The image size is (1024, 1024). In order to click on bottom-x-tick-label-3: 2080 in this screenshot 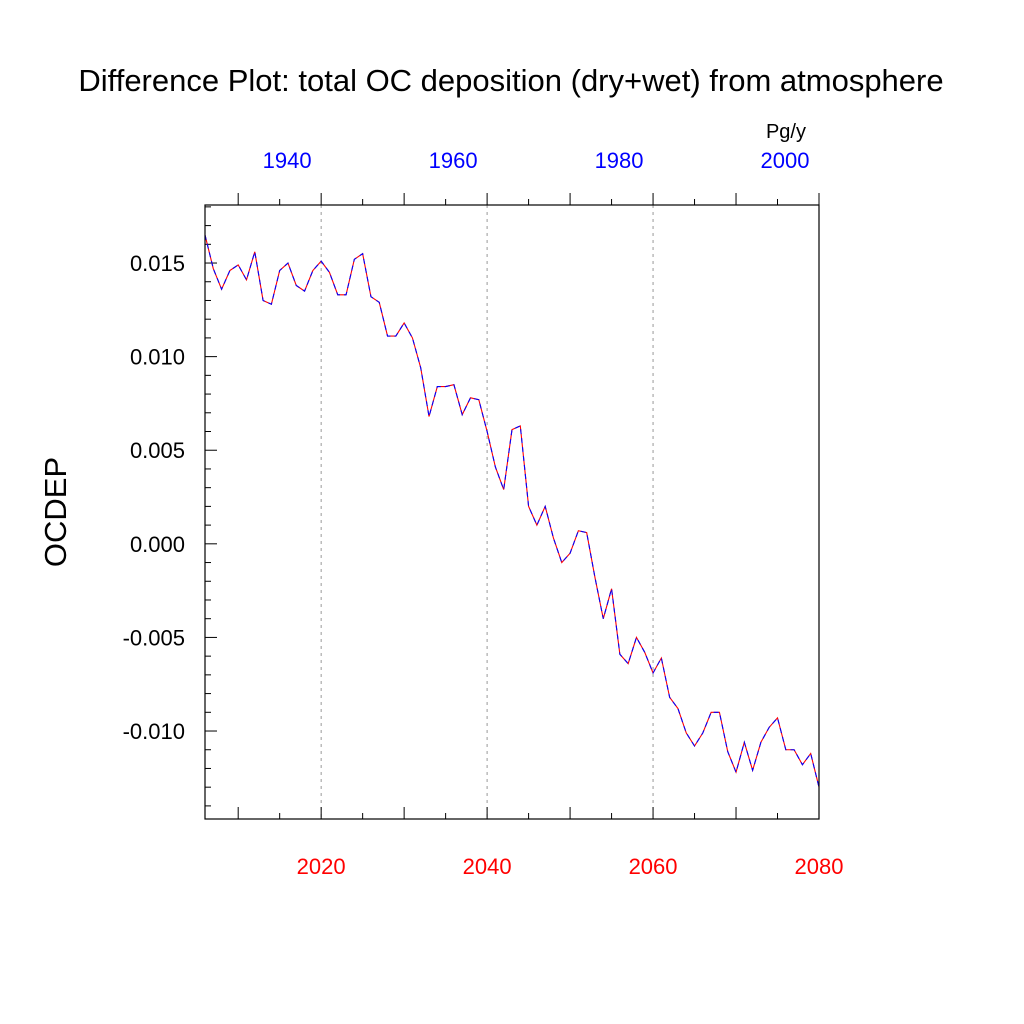, I will do `click(819, 866)`.